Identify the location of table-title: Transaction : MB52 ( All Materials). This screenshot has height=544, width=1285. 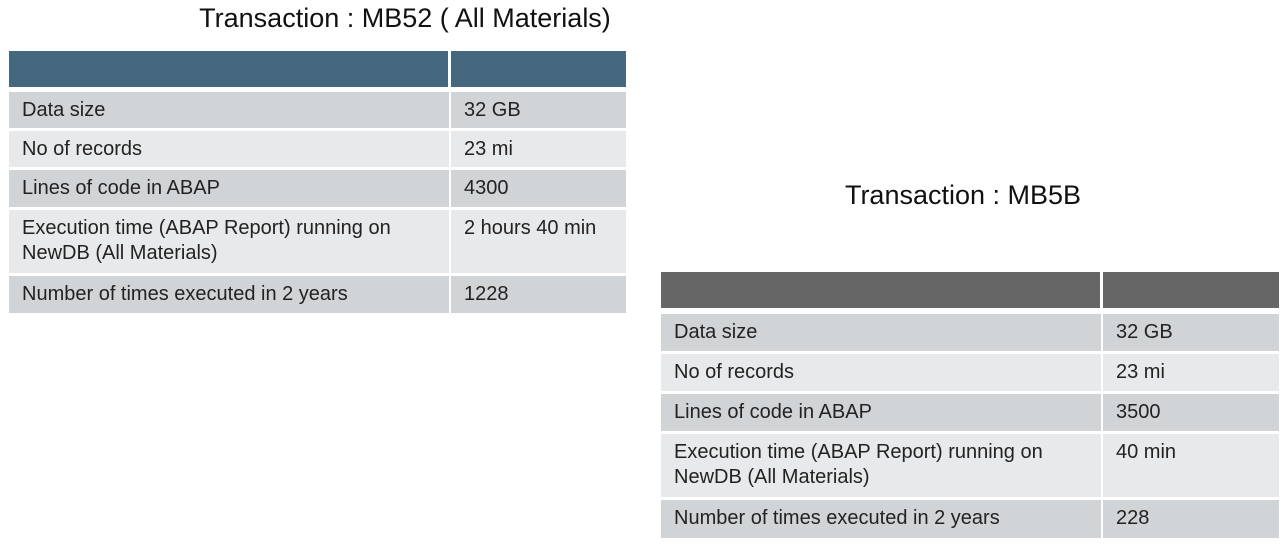
(405, 18).